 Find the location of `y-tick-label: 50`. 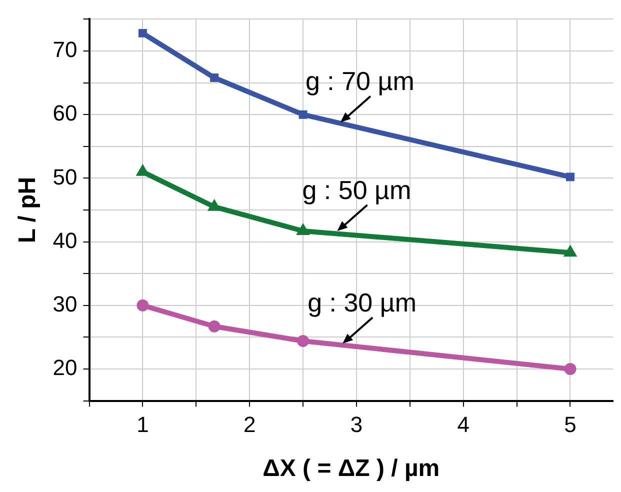

y-tick-label: 50 is located at coordinates (65, 177).